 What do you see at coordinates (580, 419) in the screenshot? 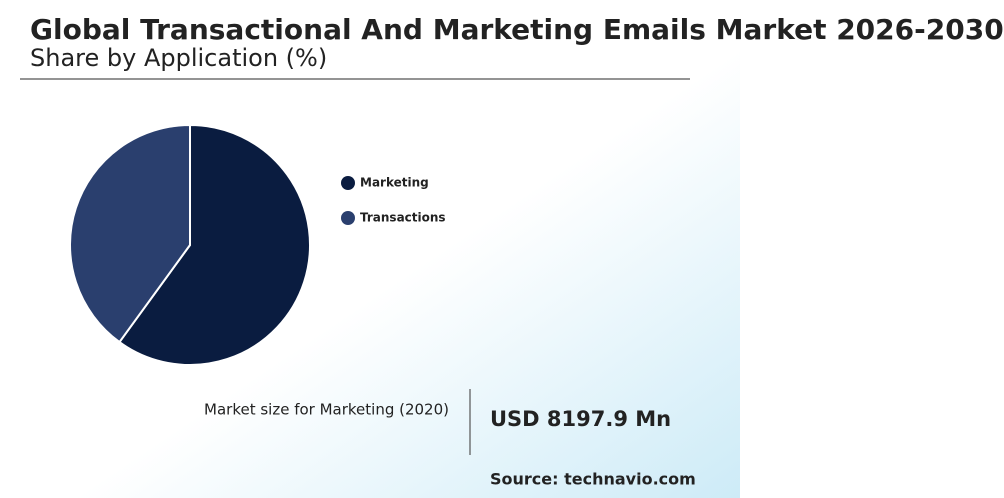
I see `annotation-value: USD 8197.9 Mn` at bounding box center [580, 419].